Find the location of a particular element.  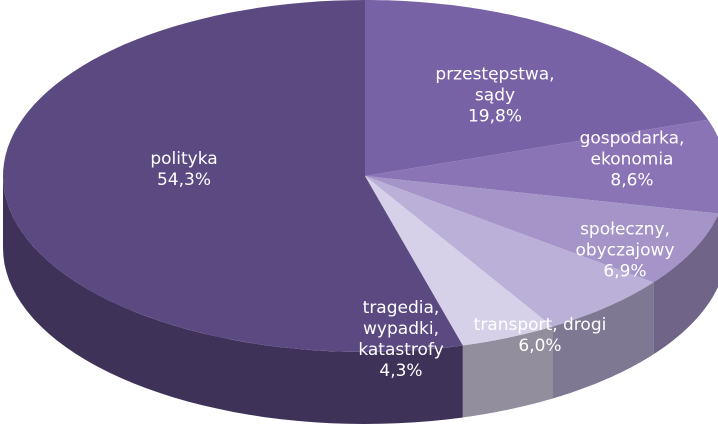

slice-label: gospodarka, ekonomia 8,6% is located at coordinates (632, 160).